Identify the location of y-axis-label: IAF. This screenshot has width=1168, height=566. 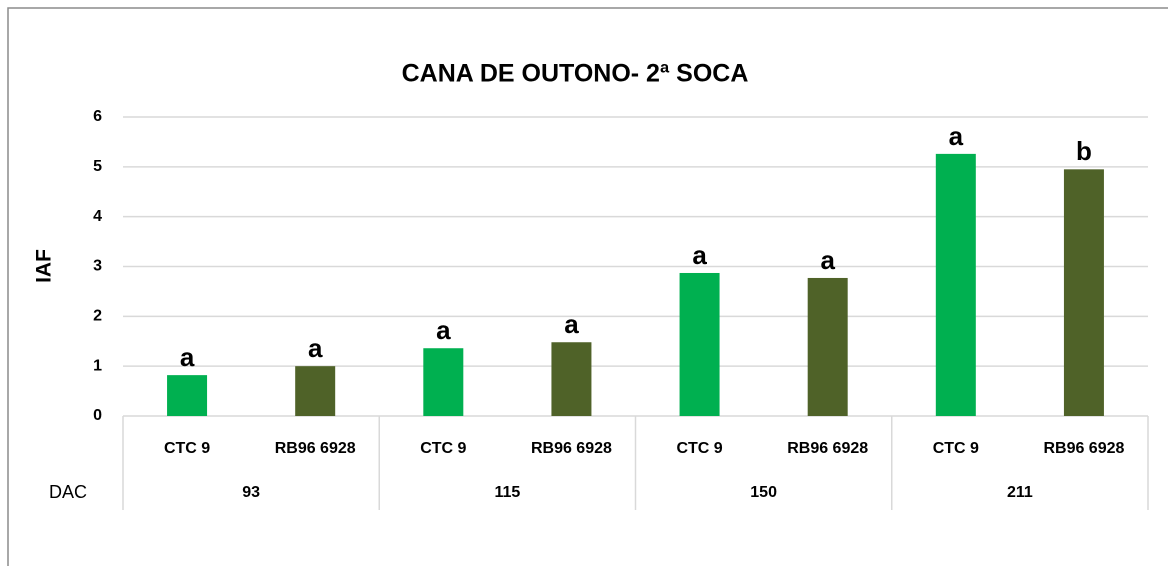
(44, 266).